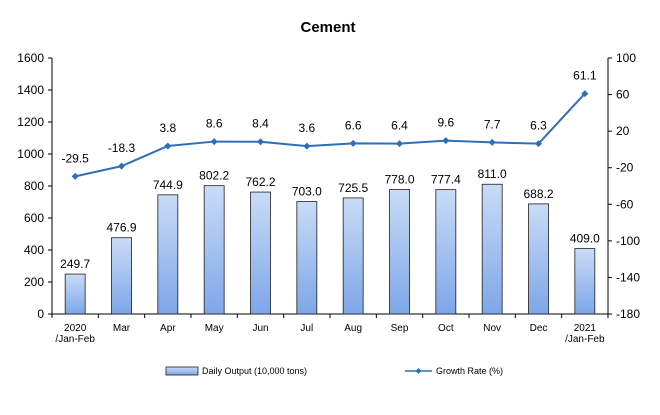 This screenshot has height=415, width=660. I want to click on y-left-tick-label: 0, so click(40, 314).